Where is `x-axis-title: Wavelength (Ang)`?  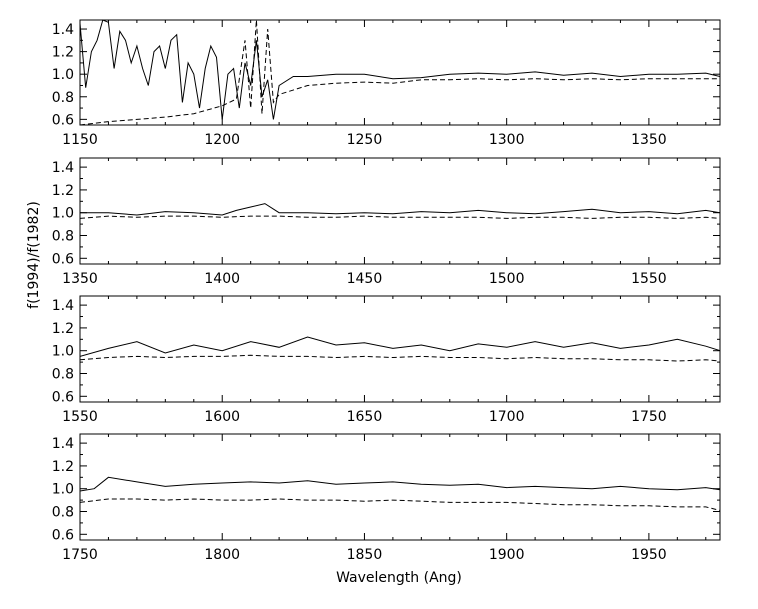 x-axis-title: Wavelength (Ang) is located at coordinates (399, 578).